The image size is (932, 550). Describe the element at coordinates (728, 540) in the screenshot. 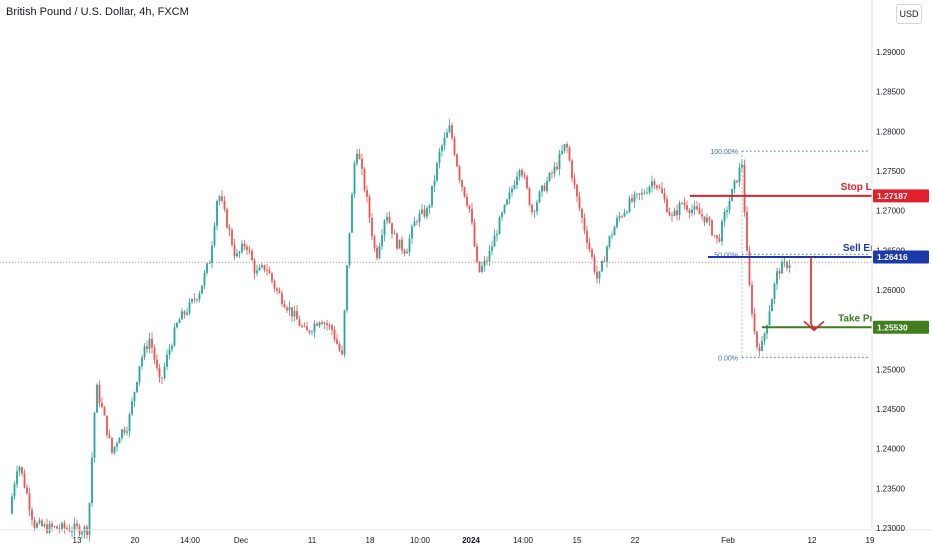

I see `time-tick-label: Feb` at that location.